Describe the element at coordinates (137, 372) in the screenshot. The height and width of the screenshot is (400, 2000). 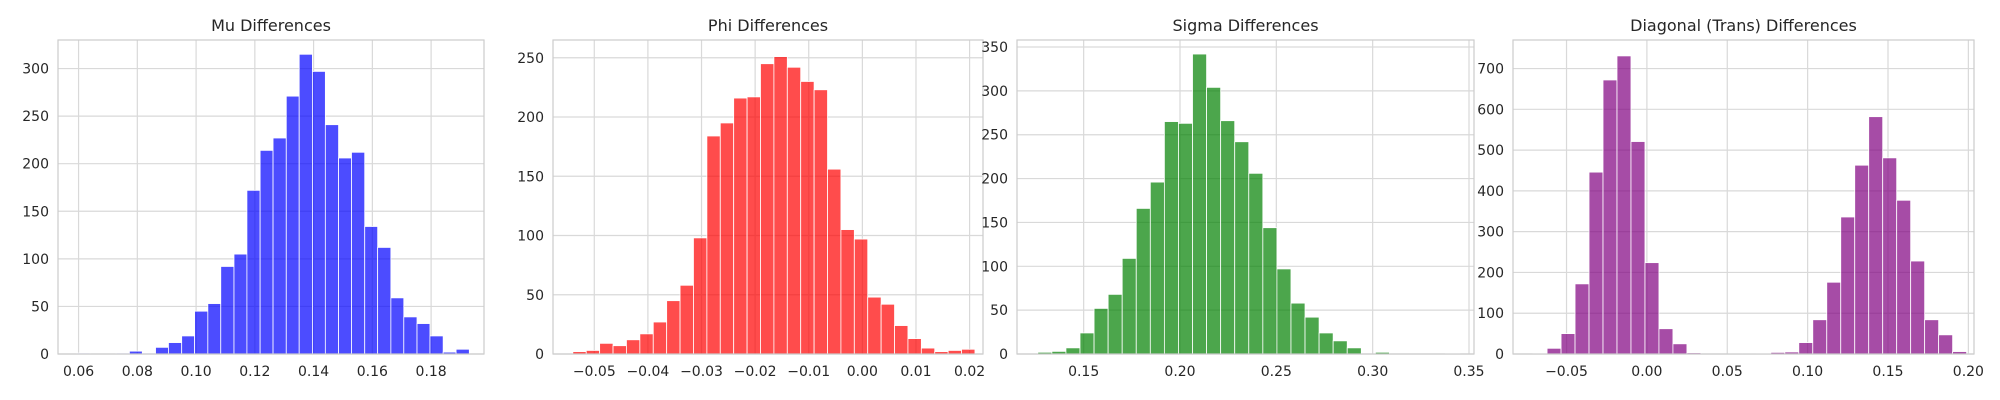
I see `x-tick-label: 0.08` at that location.